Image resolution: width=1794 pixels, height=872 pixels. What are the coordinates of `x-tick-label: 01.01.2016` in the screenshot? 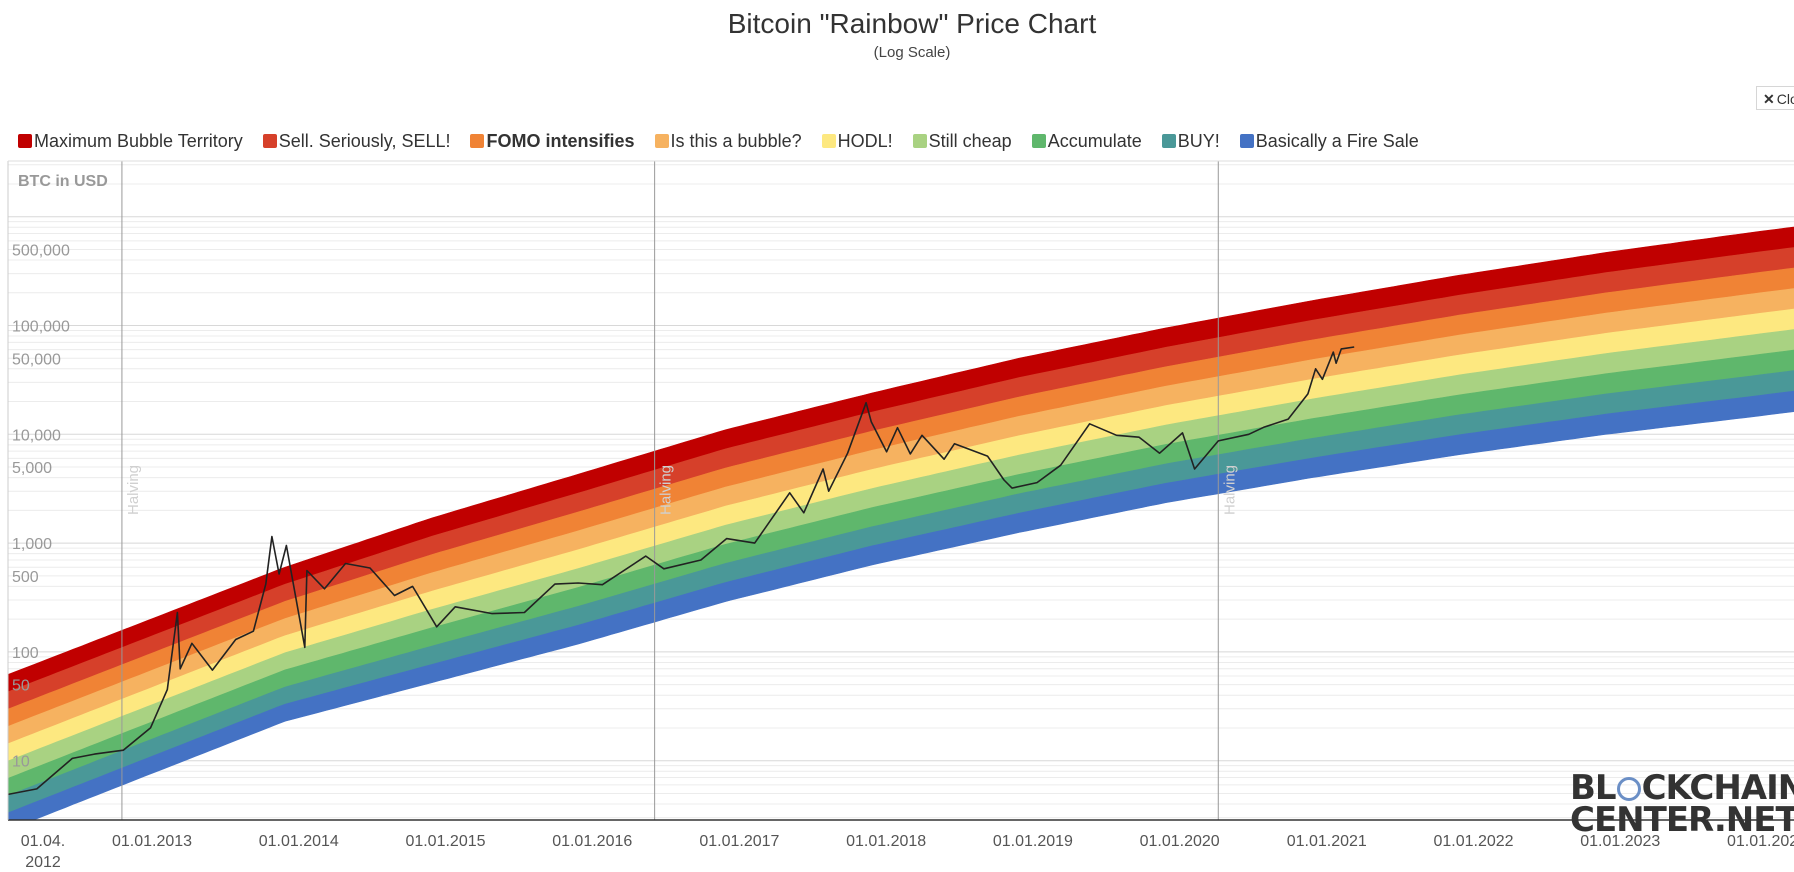 It's located at (592, 841).